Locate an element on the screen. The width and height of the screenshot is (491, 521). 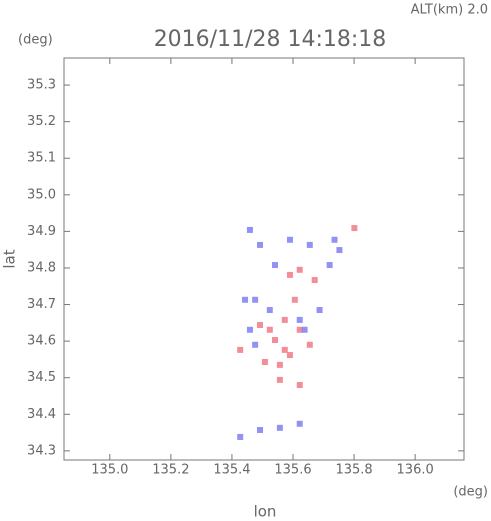
y-tick-label: 35.0 is located at coordinates (41, 194).